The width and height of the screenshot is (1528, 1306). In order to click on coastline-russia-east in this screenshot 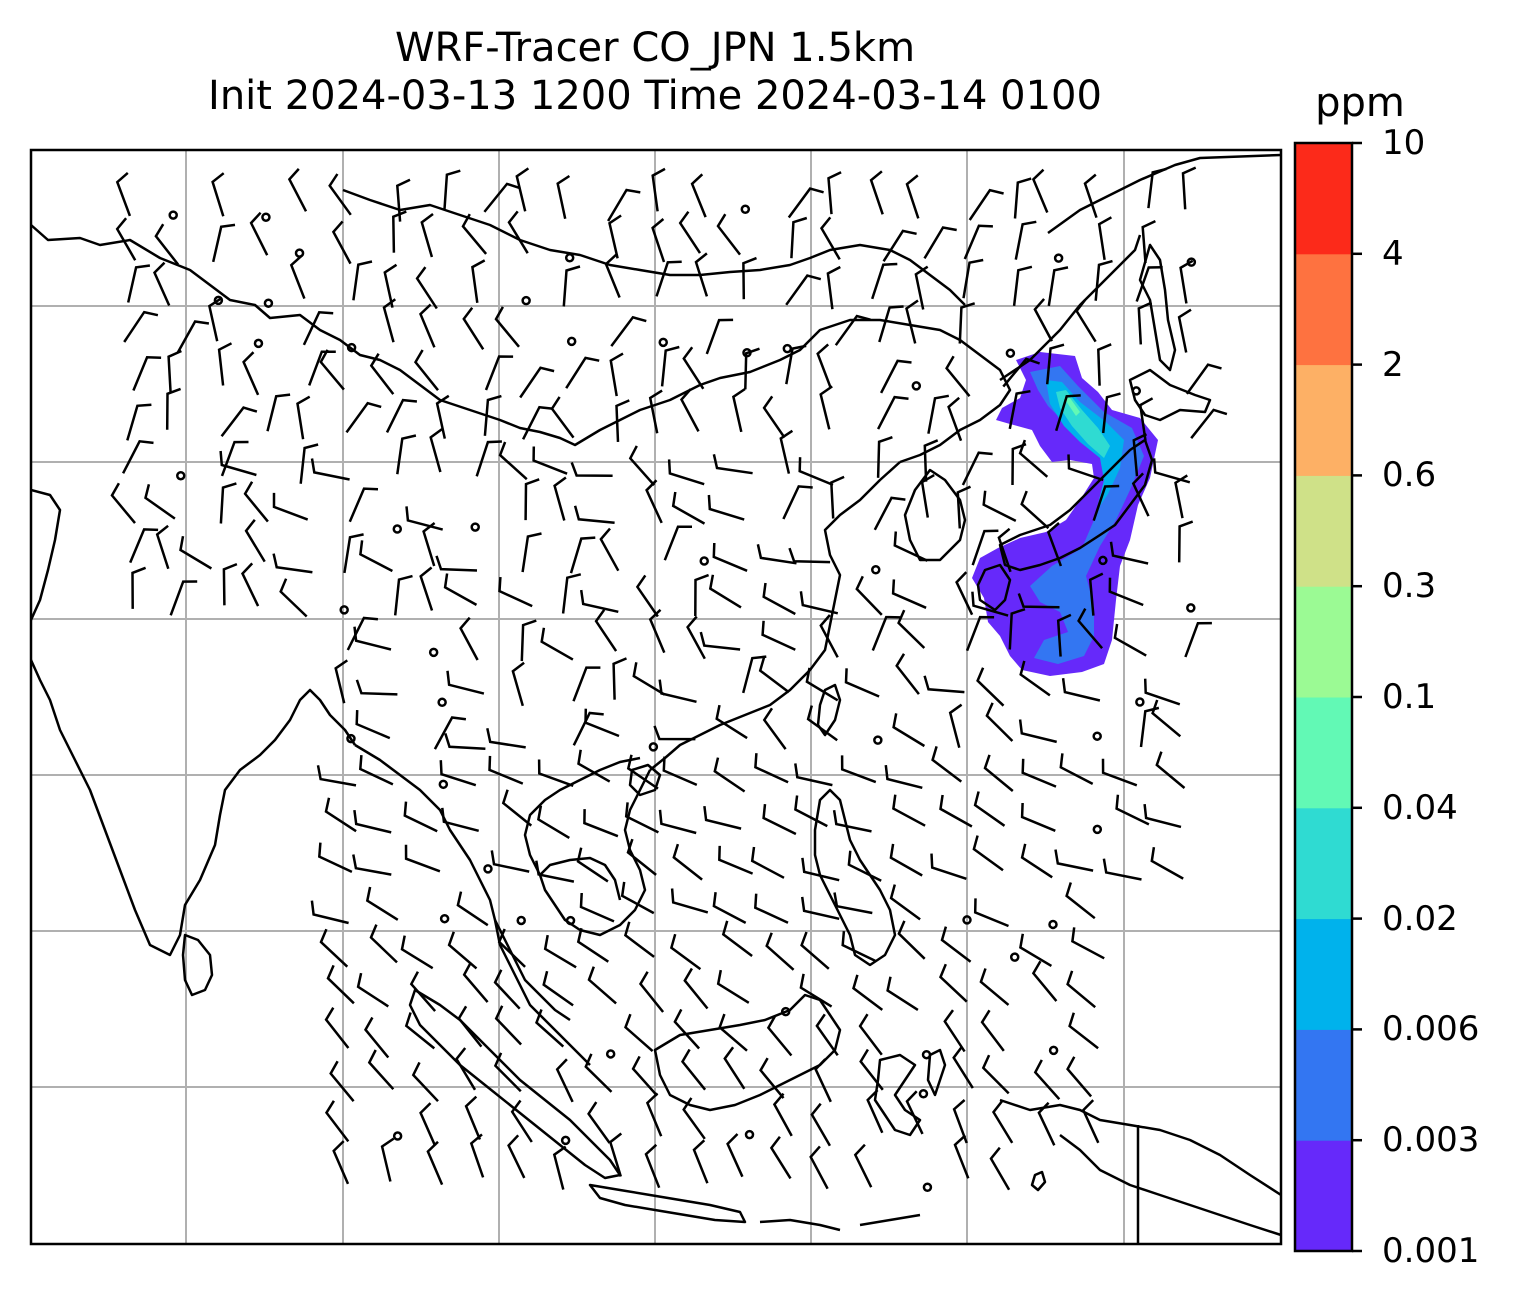, I will do `click(1164, 194)`.